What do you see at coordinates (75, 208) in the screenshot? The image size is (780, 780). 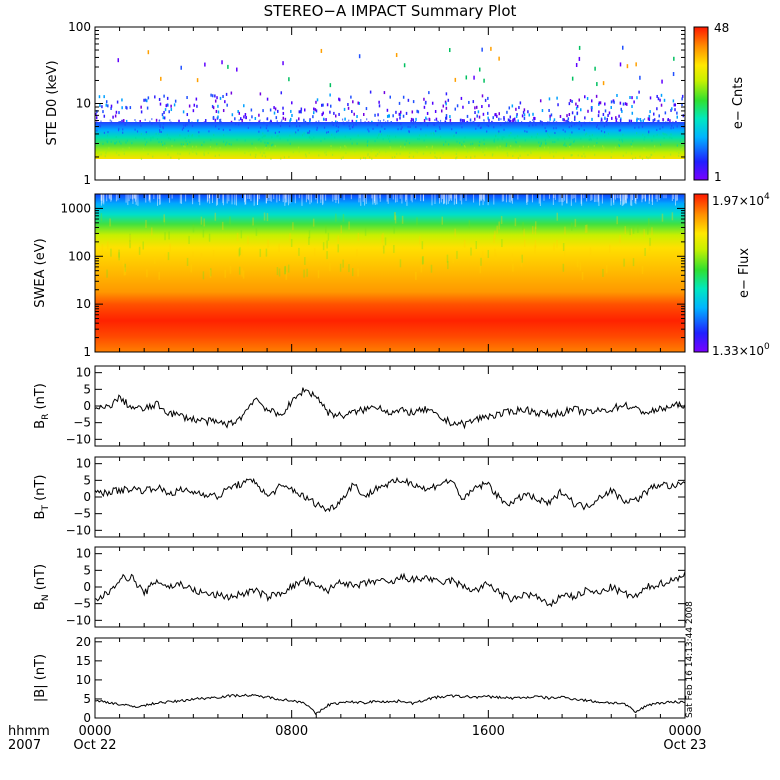 I see `y-tick-label: 1000` at bounding box center [75, 208].